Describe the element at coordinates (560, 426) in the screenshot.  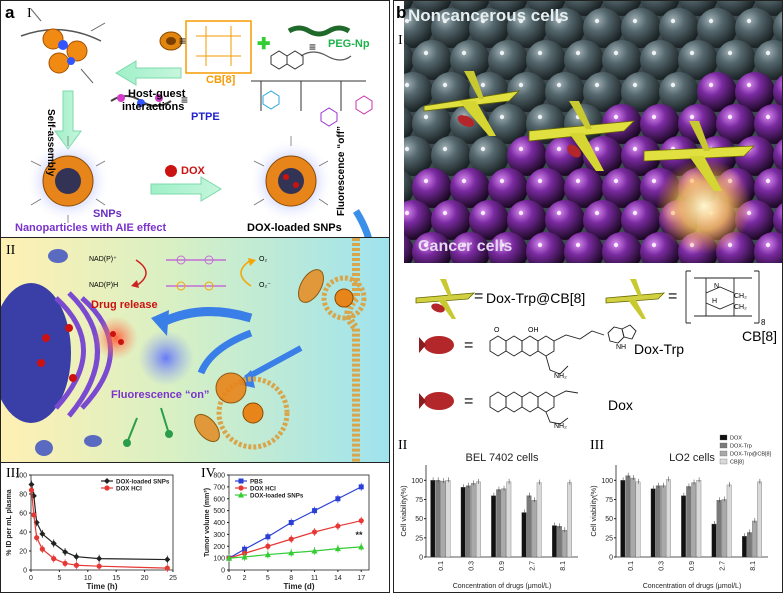
I see `chem-nh2-b: NH₂` at that location.